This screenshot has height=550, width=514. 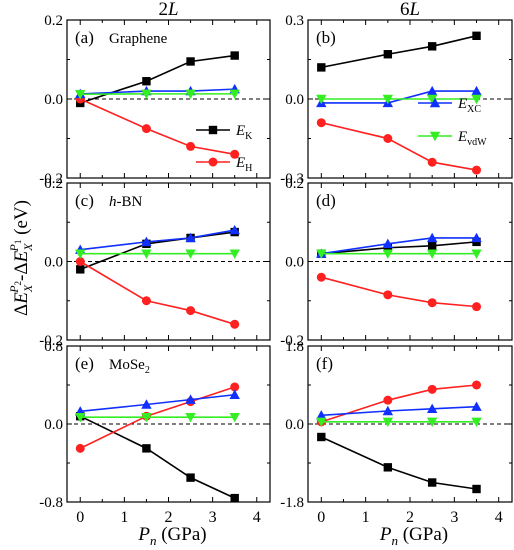 I want to click on y-axis-label-part: (eV), so click(x=21, y=220).